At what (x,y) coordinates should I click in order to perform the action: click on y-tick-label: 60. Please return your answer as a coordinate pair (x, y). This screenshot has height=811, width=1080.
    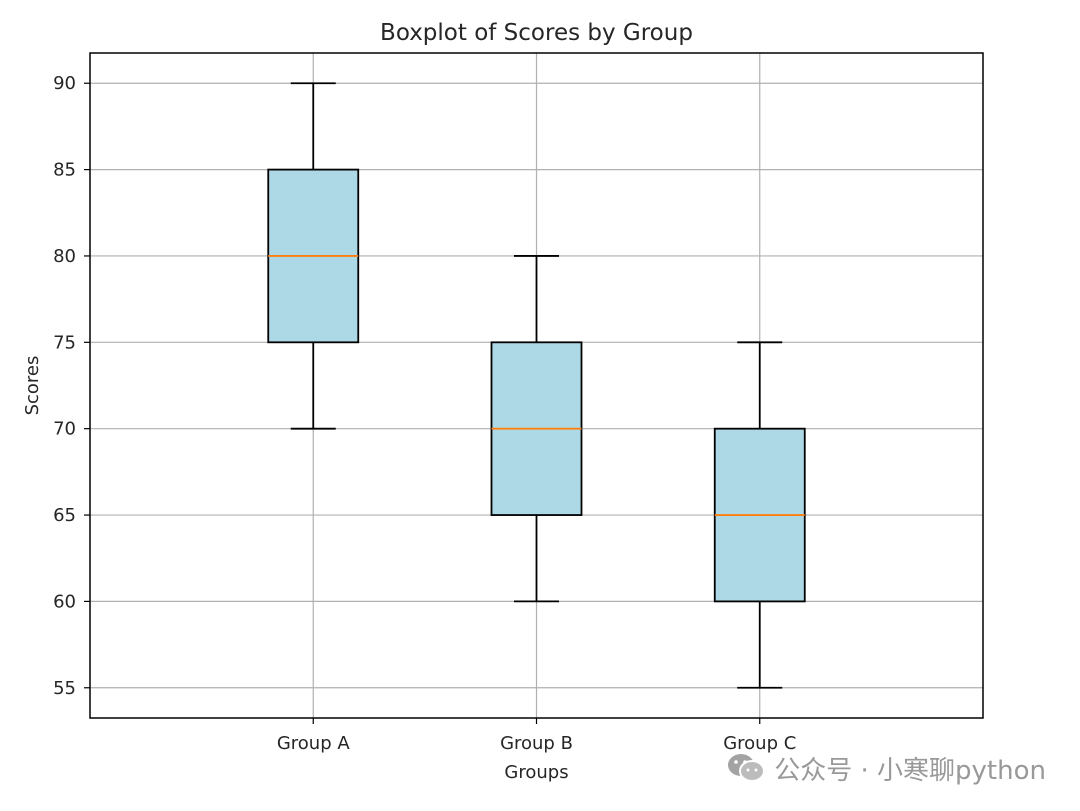
    Looking at the image, I should click on (64, 601).